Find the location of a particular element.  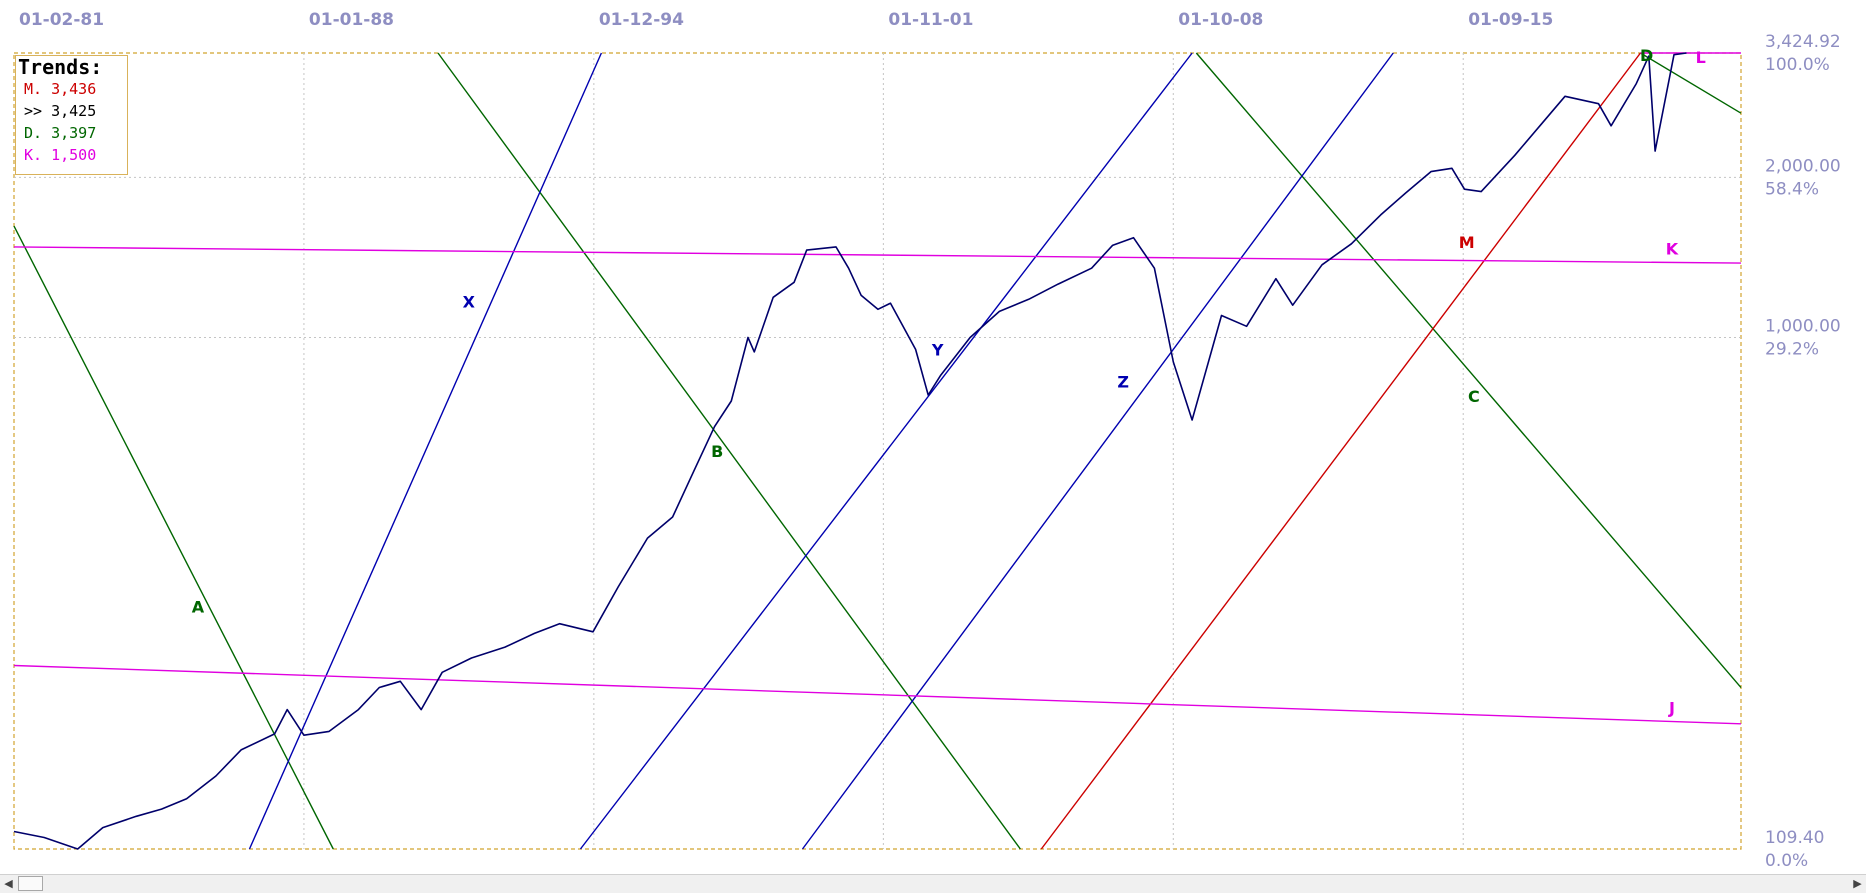

trend-line-d is located at coordinates (1691, 83).